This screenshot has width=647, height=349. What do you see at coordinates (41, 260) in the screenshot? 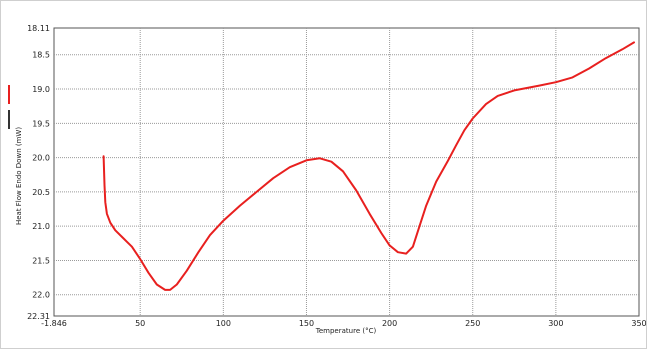
I see `y-tick-label: 21.5` at bounding box center [41, 260].